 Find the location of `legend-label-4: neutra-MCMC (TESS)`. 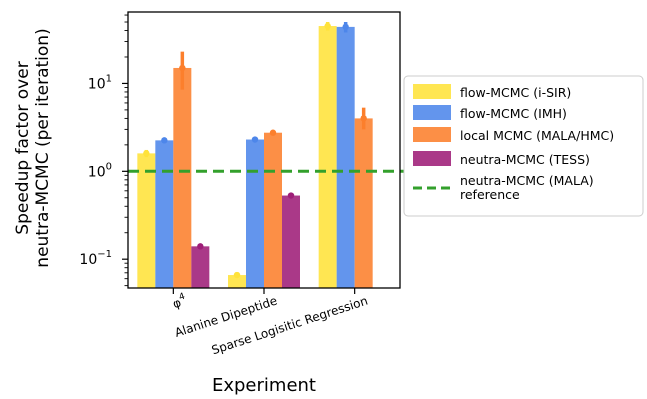

legend-label-4: neutra-MCMC (TESS) is located at coordinates (525, 159).